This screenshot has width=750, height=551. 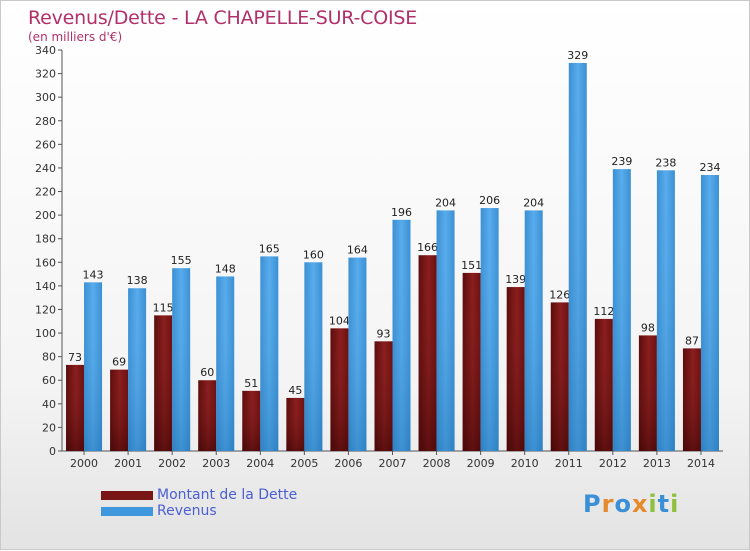 What do you see at coordinates (49, 357) in the screenshot?
I see `y-tick-label: 80` at bounding box center [49, 357].